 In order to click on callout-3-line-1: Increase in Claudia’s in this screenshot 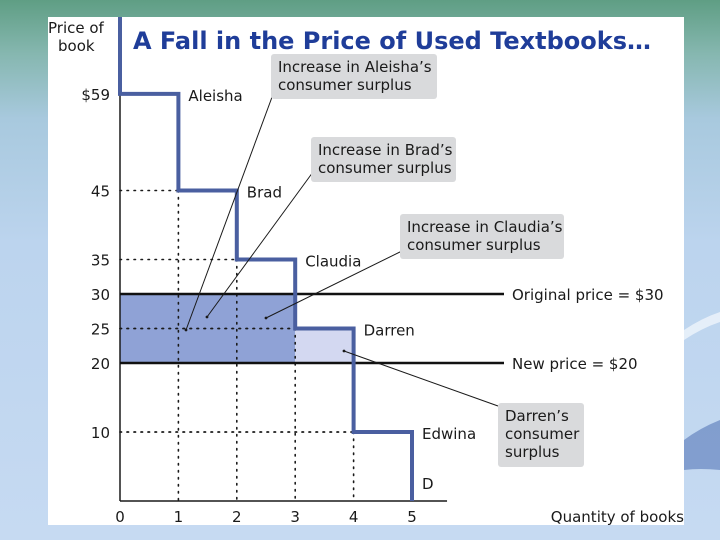, I will do `click(485, 227)`.